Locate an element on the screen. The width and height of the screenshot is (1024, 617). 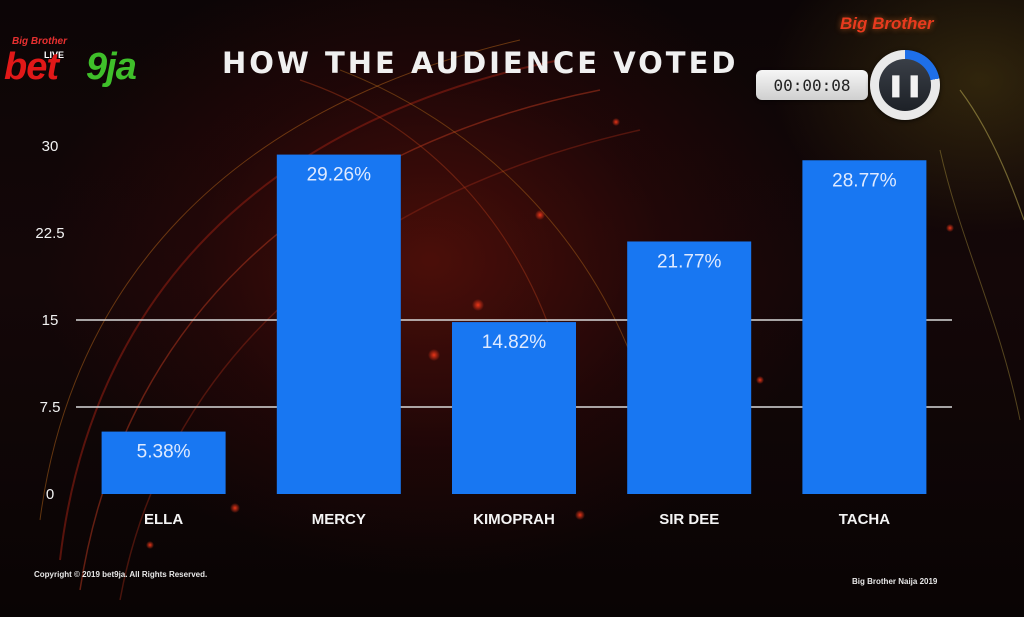
bar-sir-dee is located at coordinates (689, 367).